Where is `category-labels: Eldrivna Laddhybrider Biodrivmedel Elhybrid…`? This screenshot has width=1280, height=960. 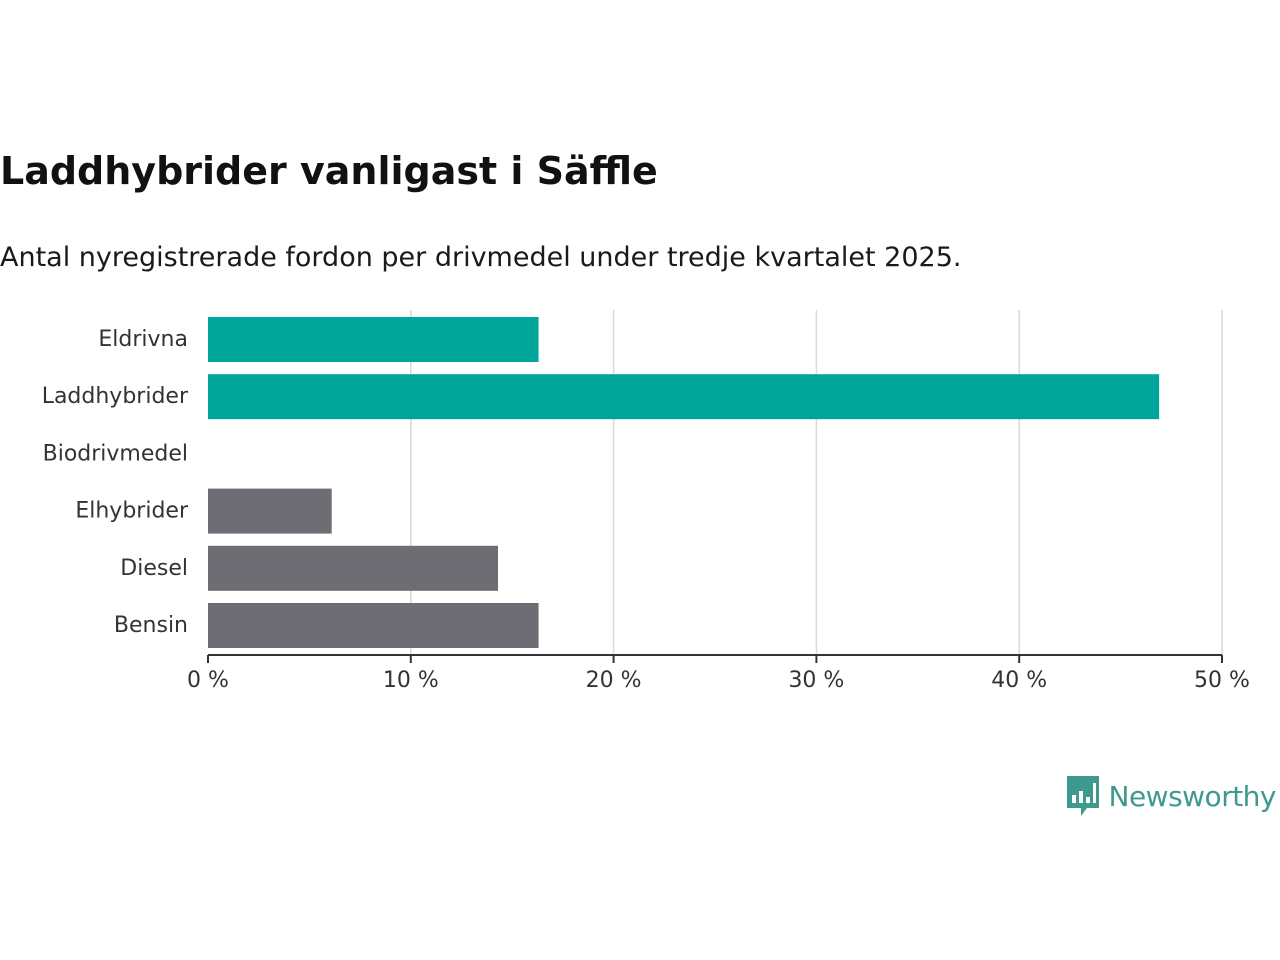 category-labels: Eldrivna Laddhybrider Biodrivmedel Elhybrid… is located at coordinates (115, 482).